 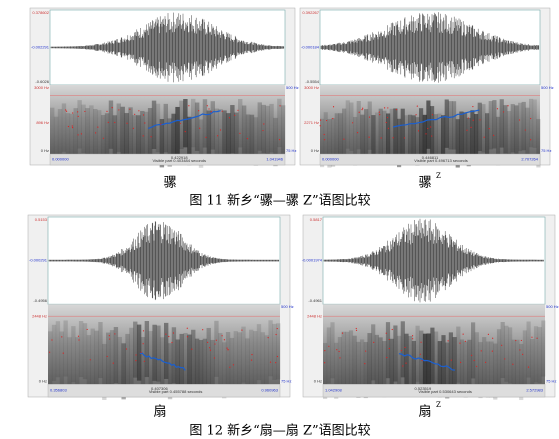 What do you see at coordinates (279, 201) in the screenshot?
I see `figure-caption: 图 11 新乡“骡—骡 Z”语图比较` at bounding box center [279, 201].